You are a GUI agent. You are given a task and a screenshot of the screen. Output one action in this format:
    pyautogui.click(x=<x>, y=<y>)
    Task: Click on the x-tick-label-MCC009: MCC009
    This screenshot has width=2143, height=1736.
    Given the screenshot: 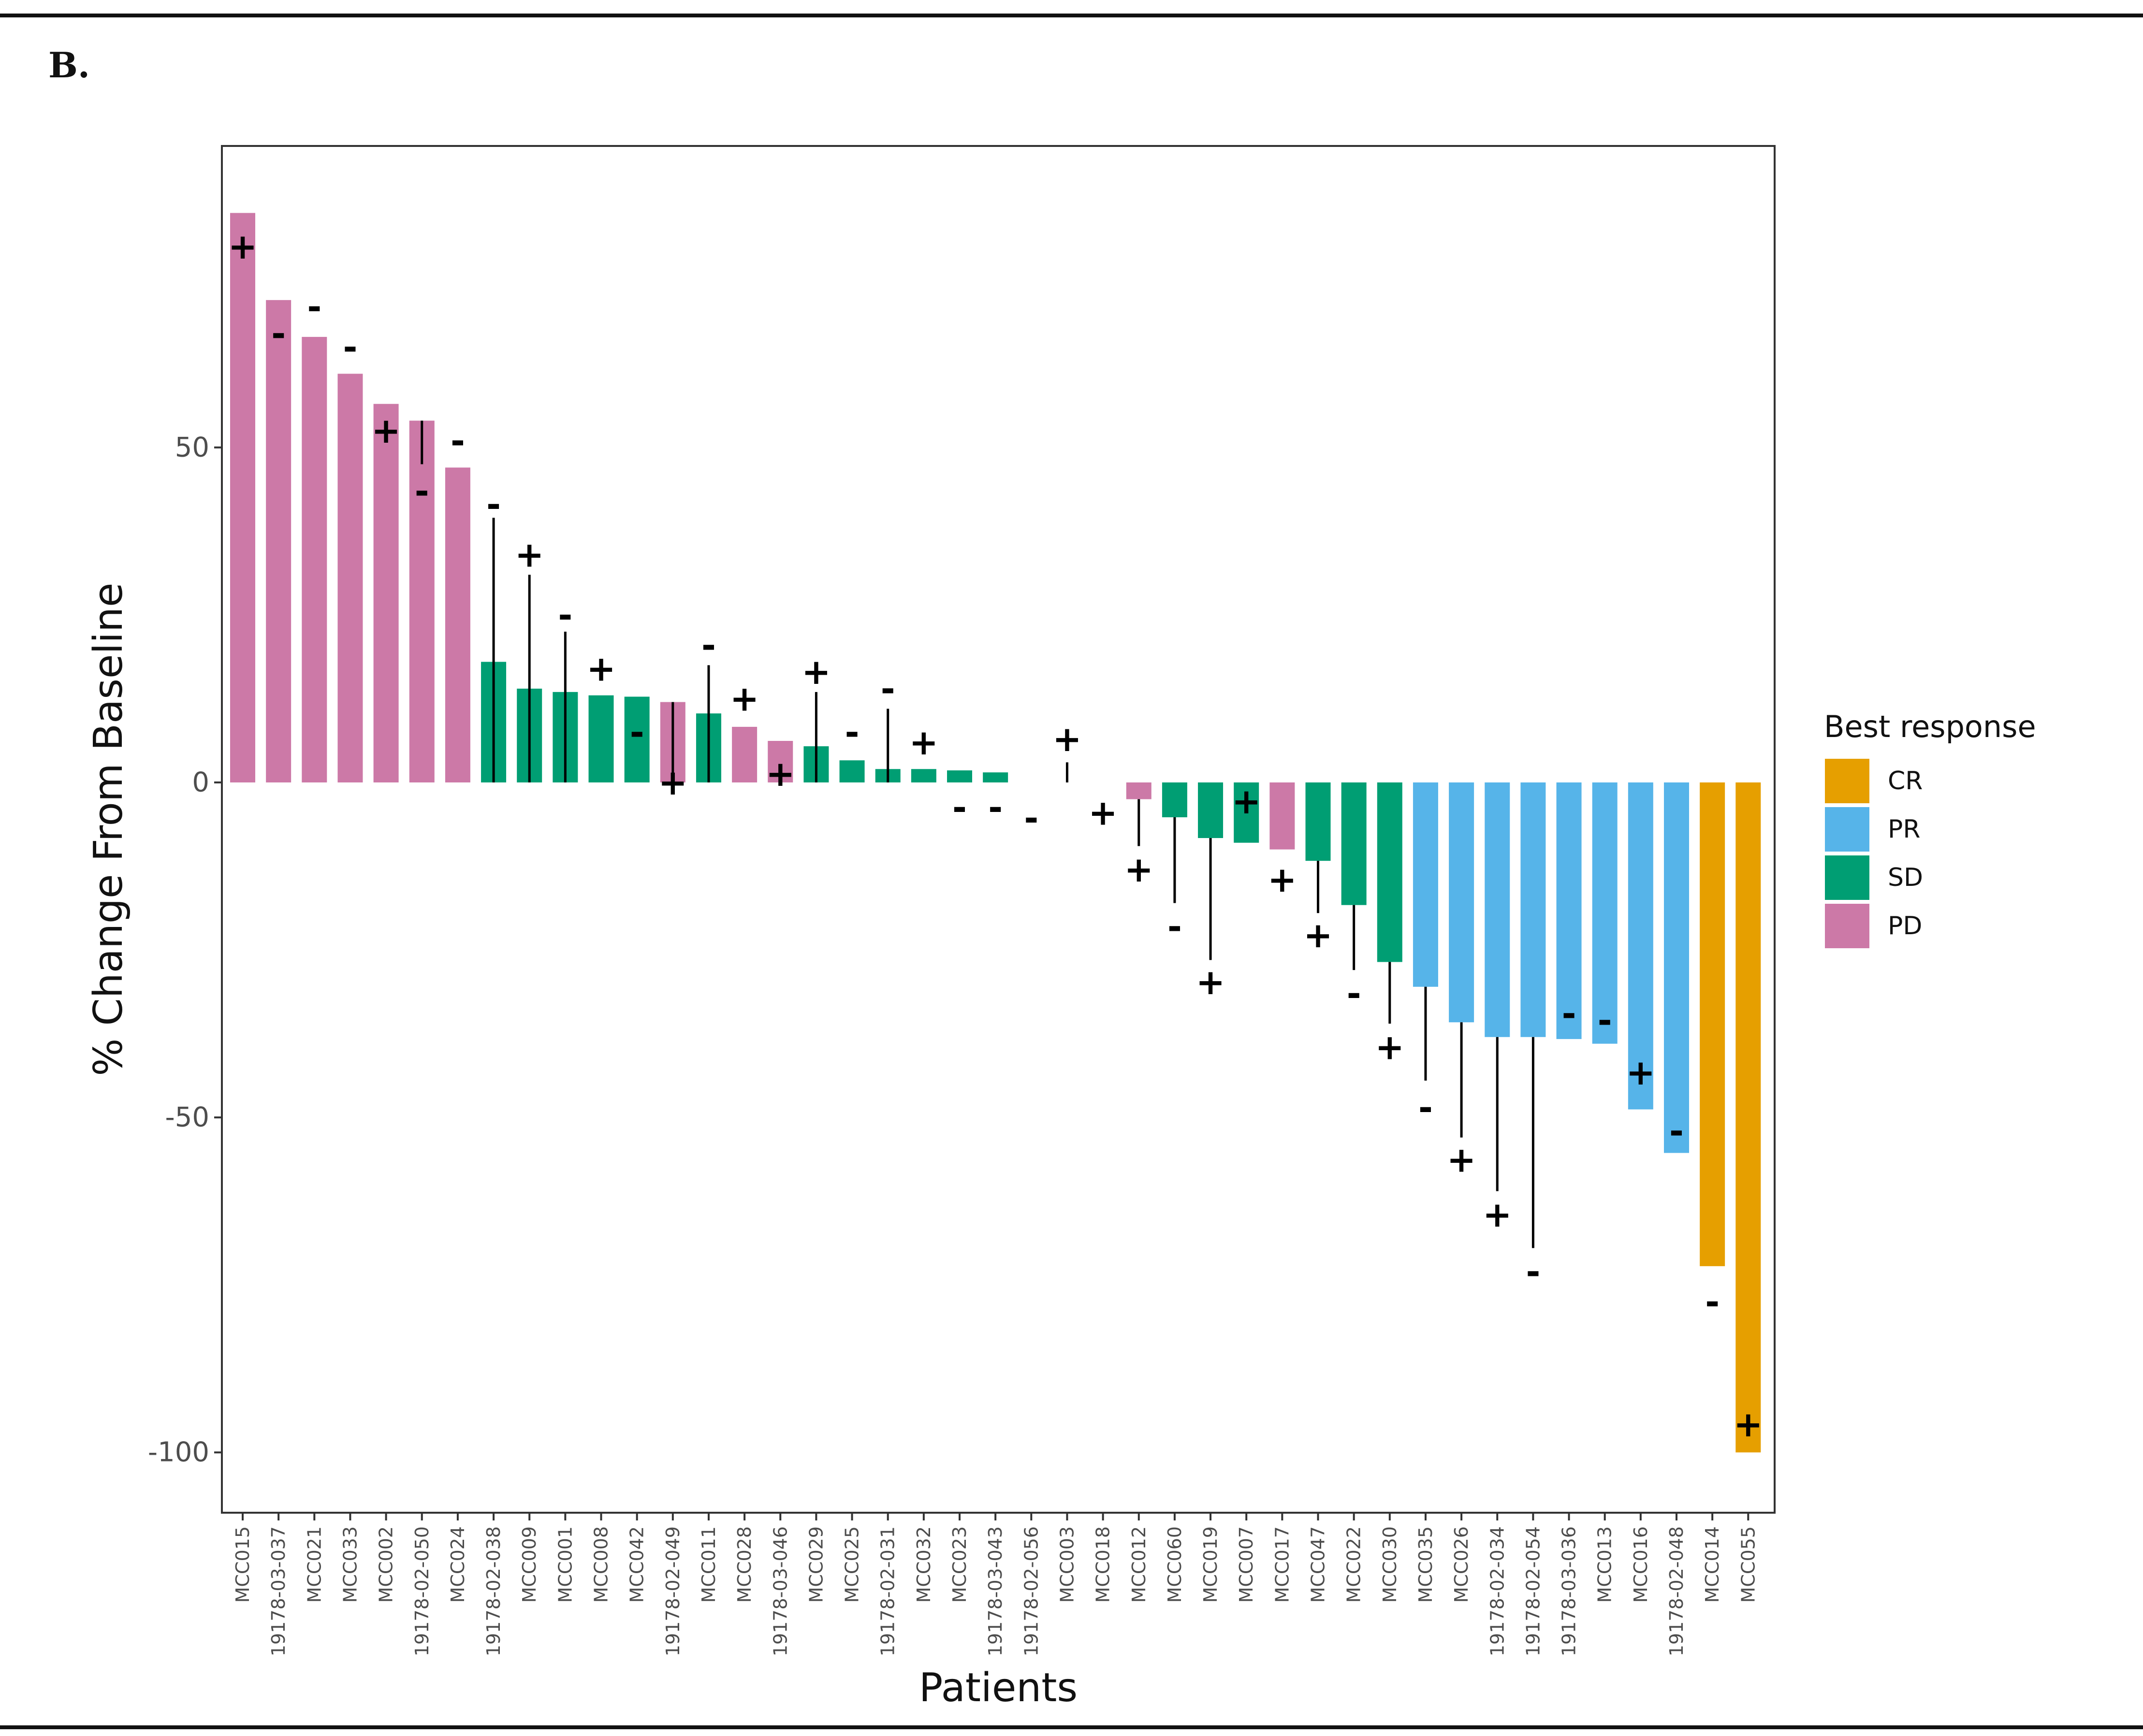 What is the action you would take?
    pyautogui.click(x=529, y=1564)
    